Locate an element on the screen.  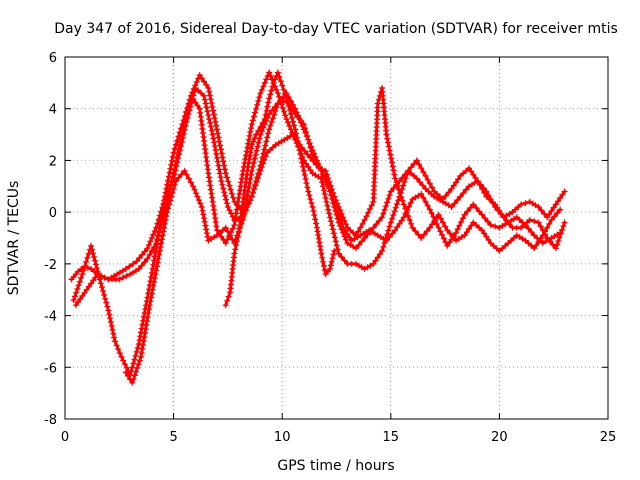
y-tick-label: 4 is located at coordinates (53, 110).